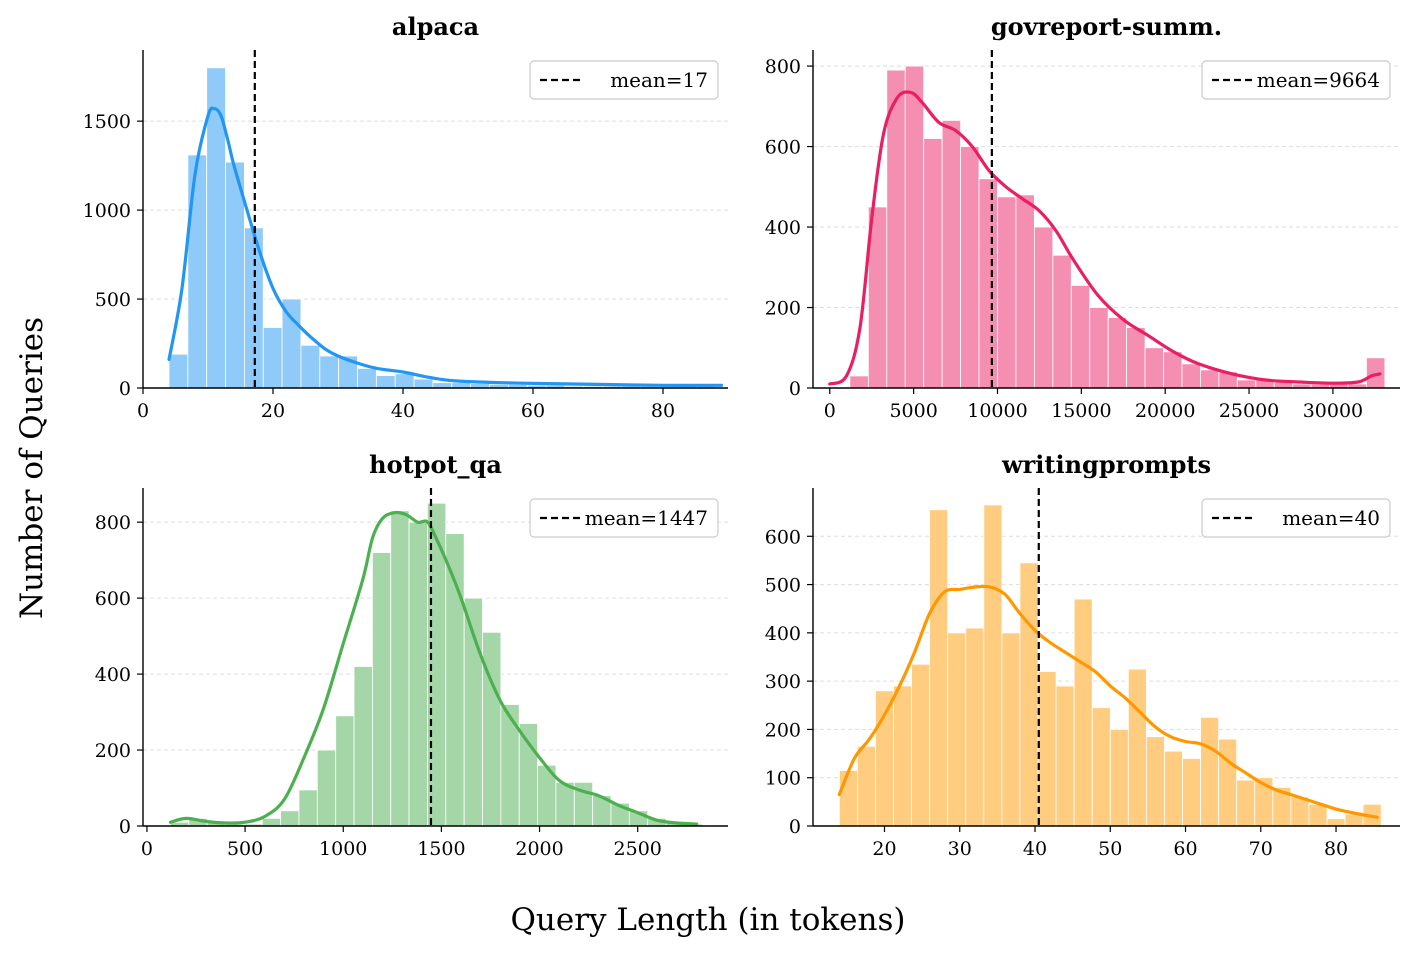 The width and height of the screenshot is (1417, 956). I want to click on y-tick-label: 200, so click(783, 730).